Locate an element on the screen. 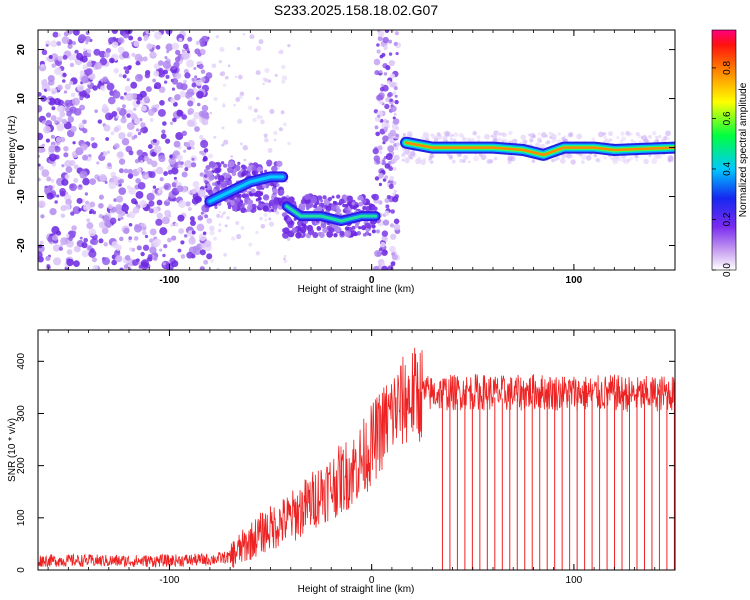 This screenshot has height=600, width=750. snr-y-tick-label: 300 is located at coordinates (21, 413).